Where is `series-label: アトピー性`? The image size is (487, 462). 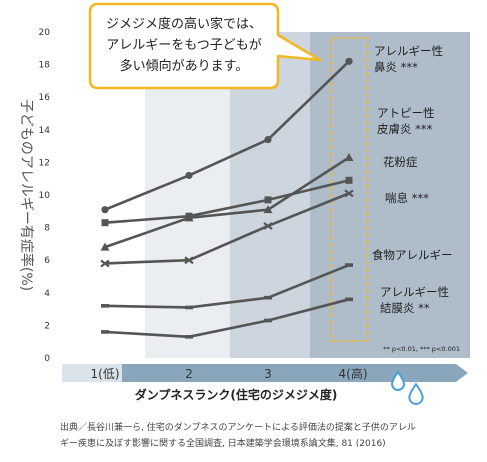 series-label: アトピー性 is located at coordinates (406, 113).